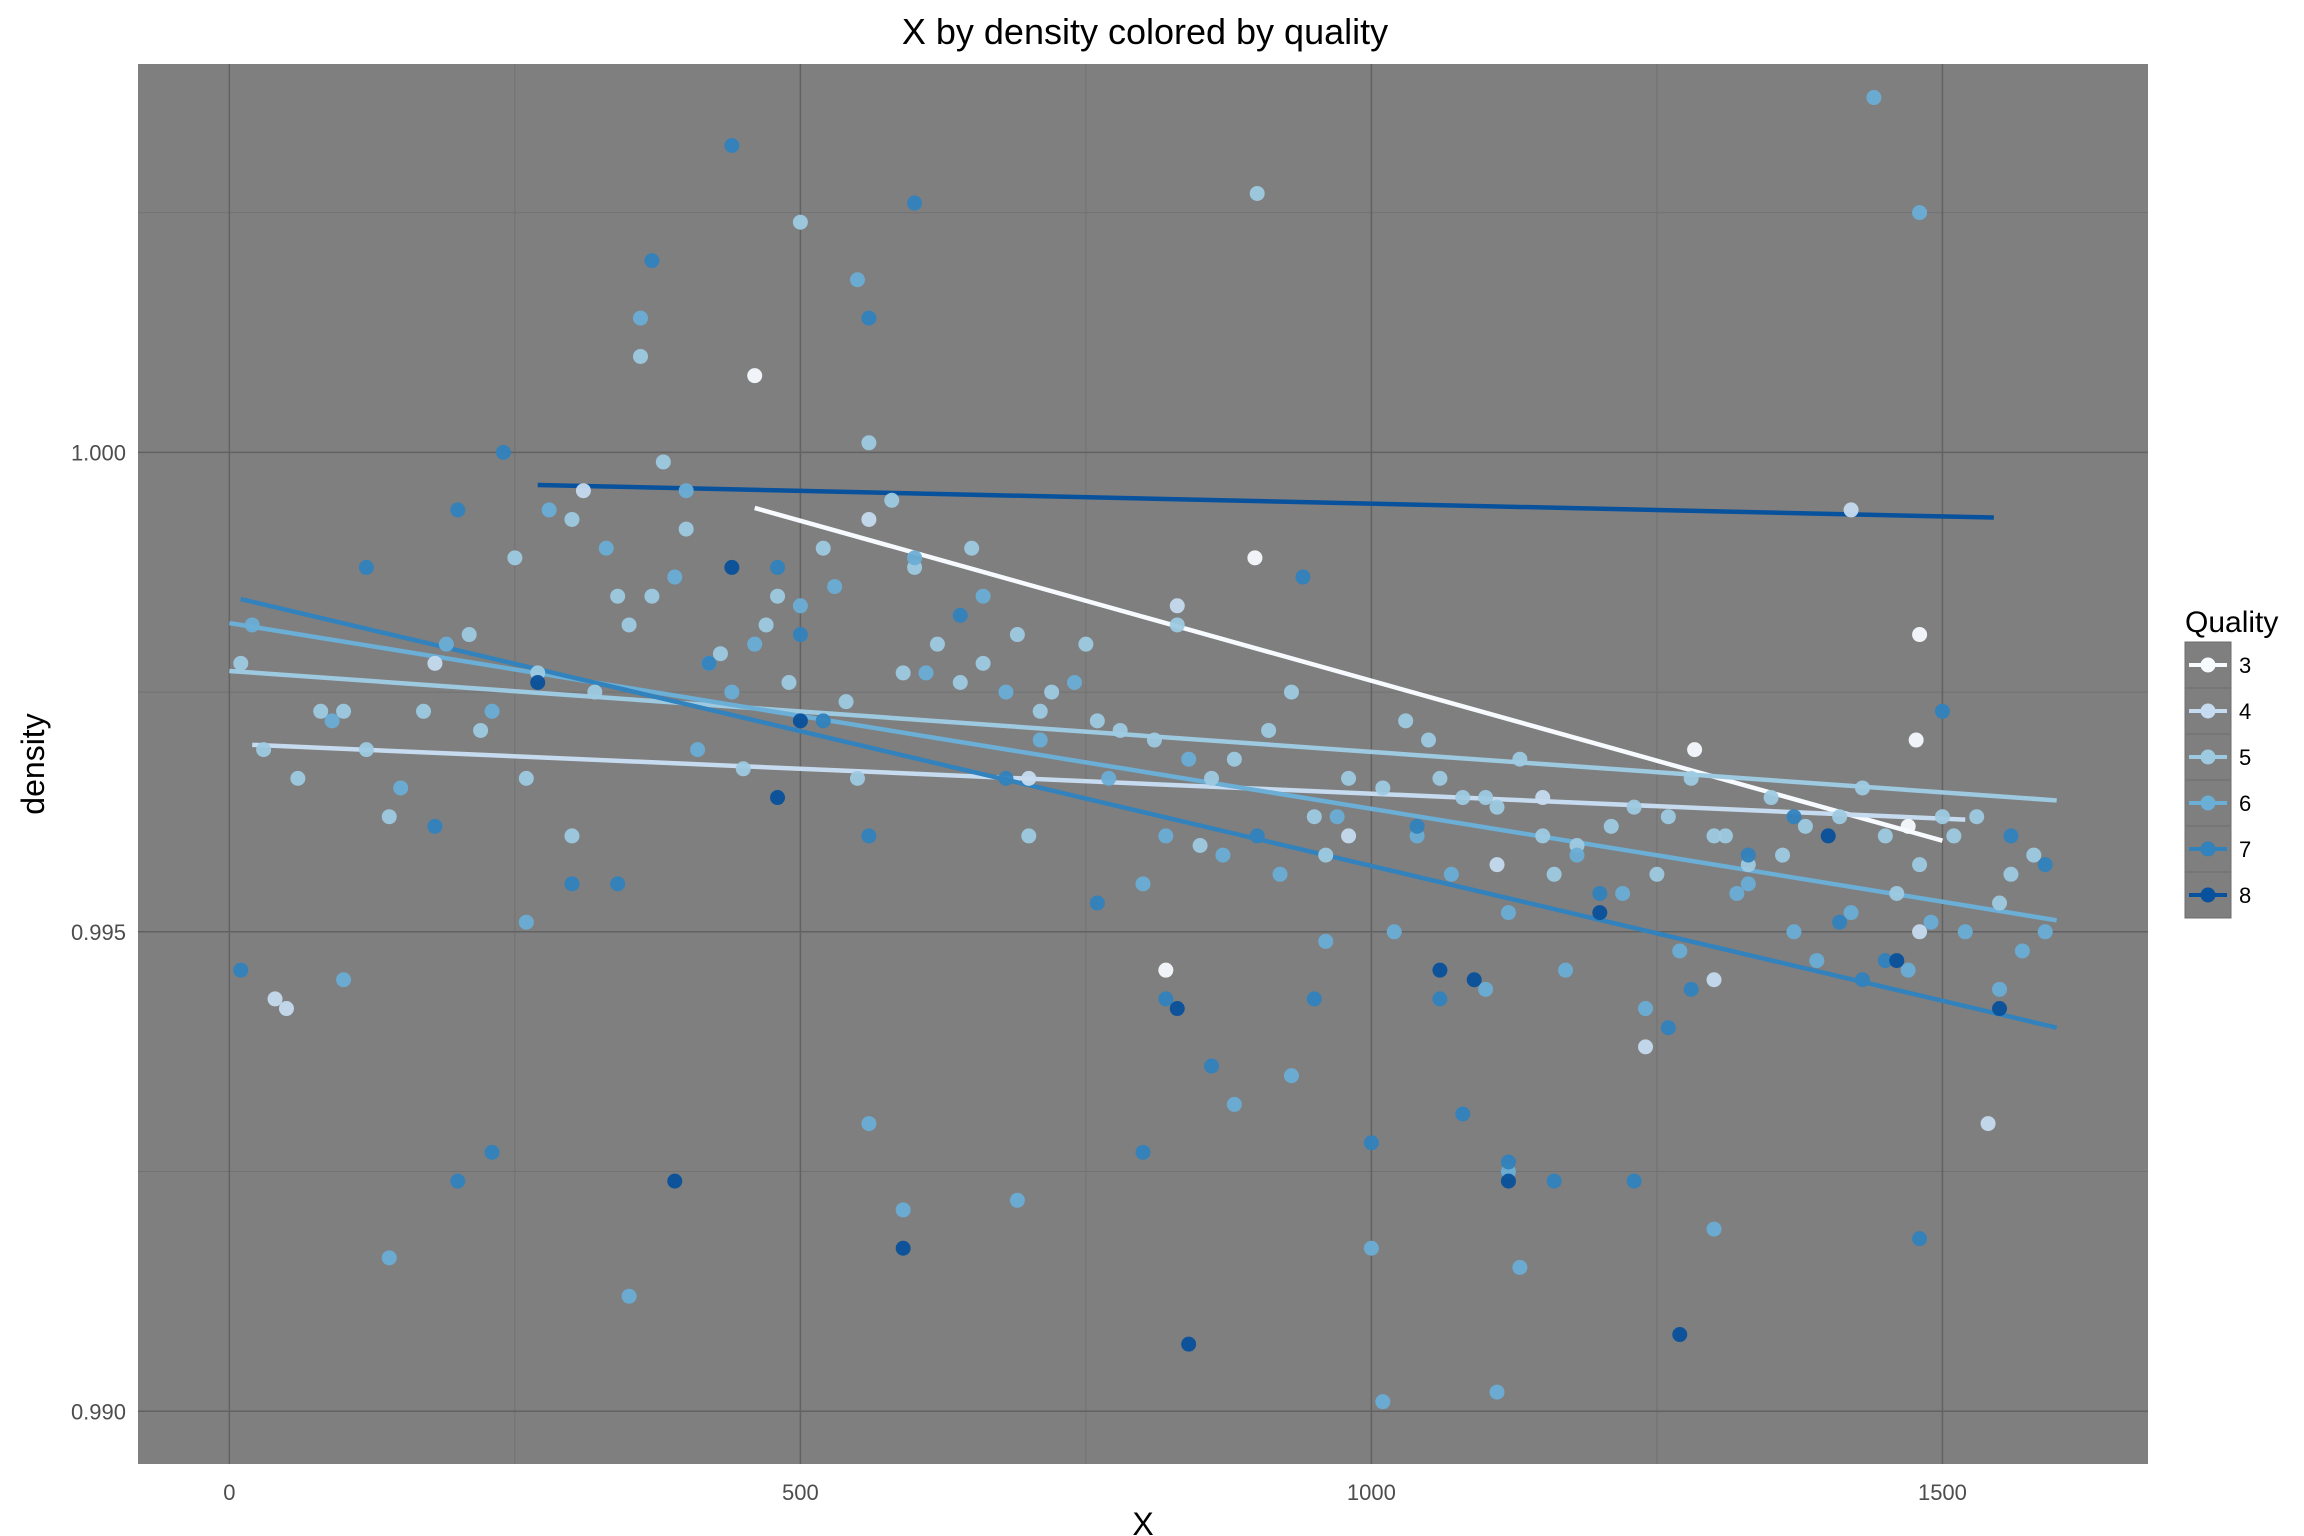  What do you see at coordinates (1371, 1492) in the screenshot?
I see `x-tick-label: 1000` at bounding box center [1371, 1492].